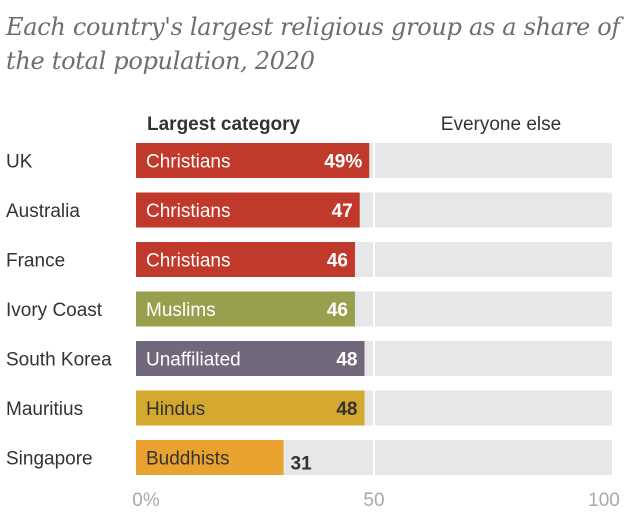  Describe the element at coordinates (19, 162) in the screenshot. I see `country-label: UK` at that location.